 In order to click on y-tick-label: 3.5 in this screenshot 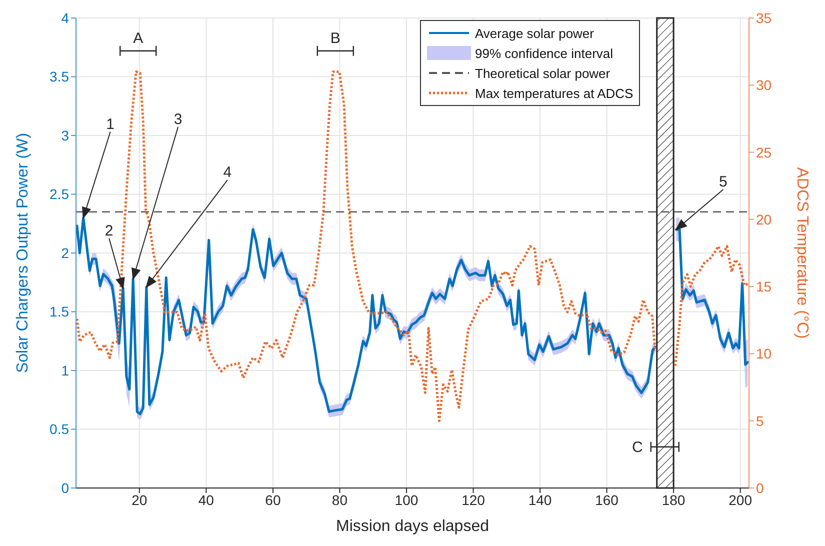, I will do `click(60, 76)`.